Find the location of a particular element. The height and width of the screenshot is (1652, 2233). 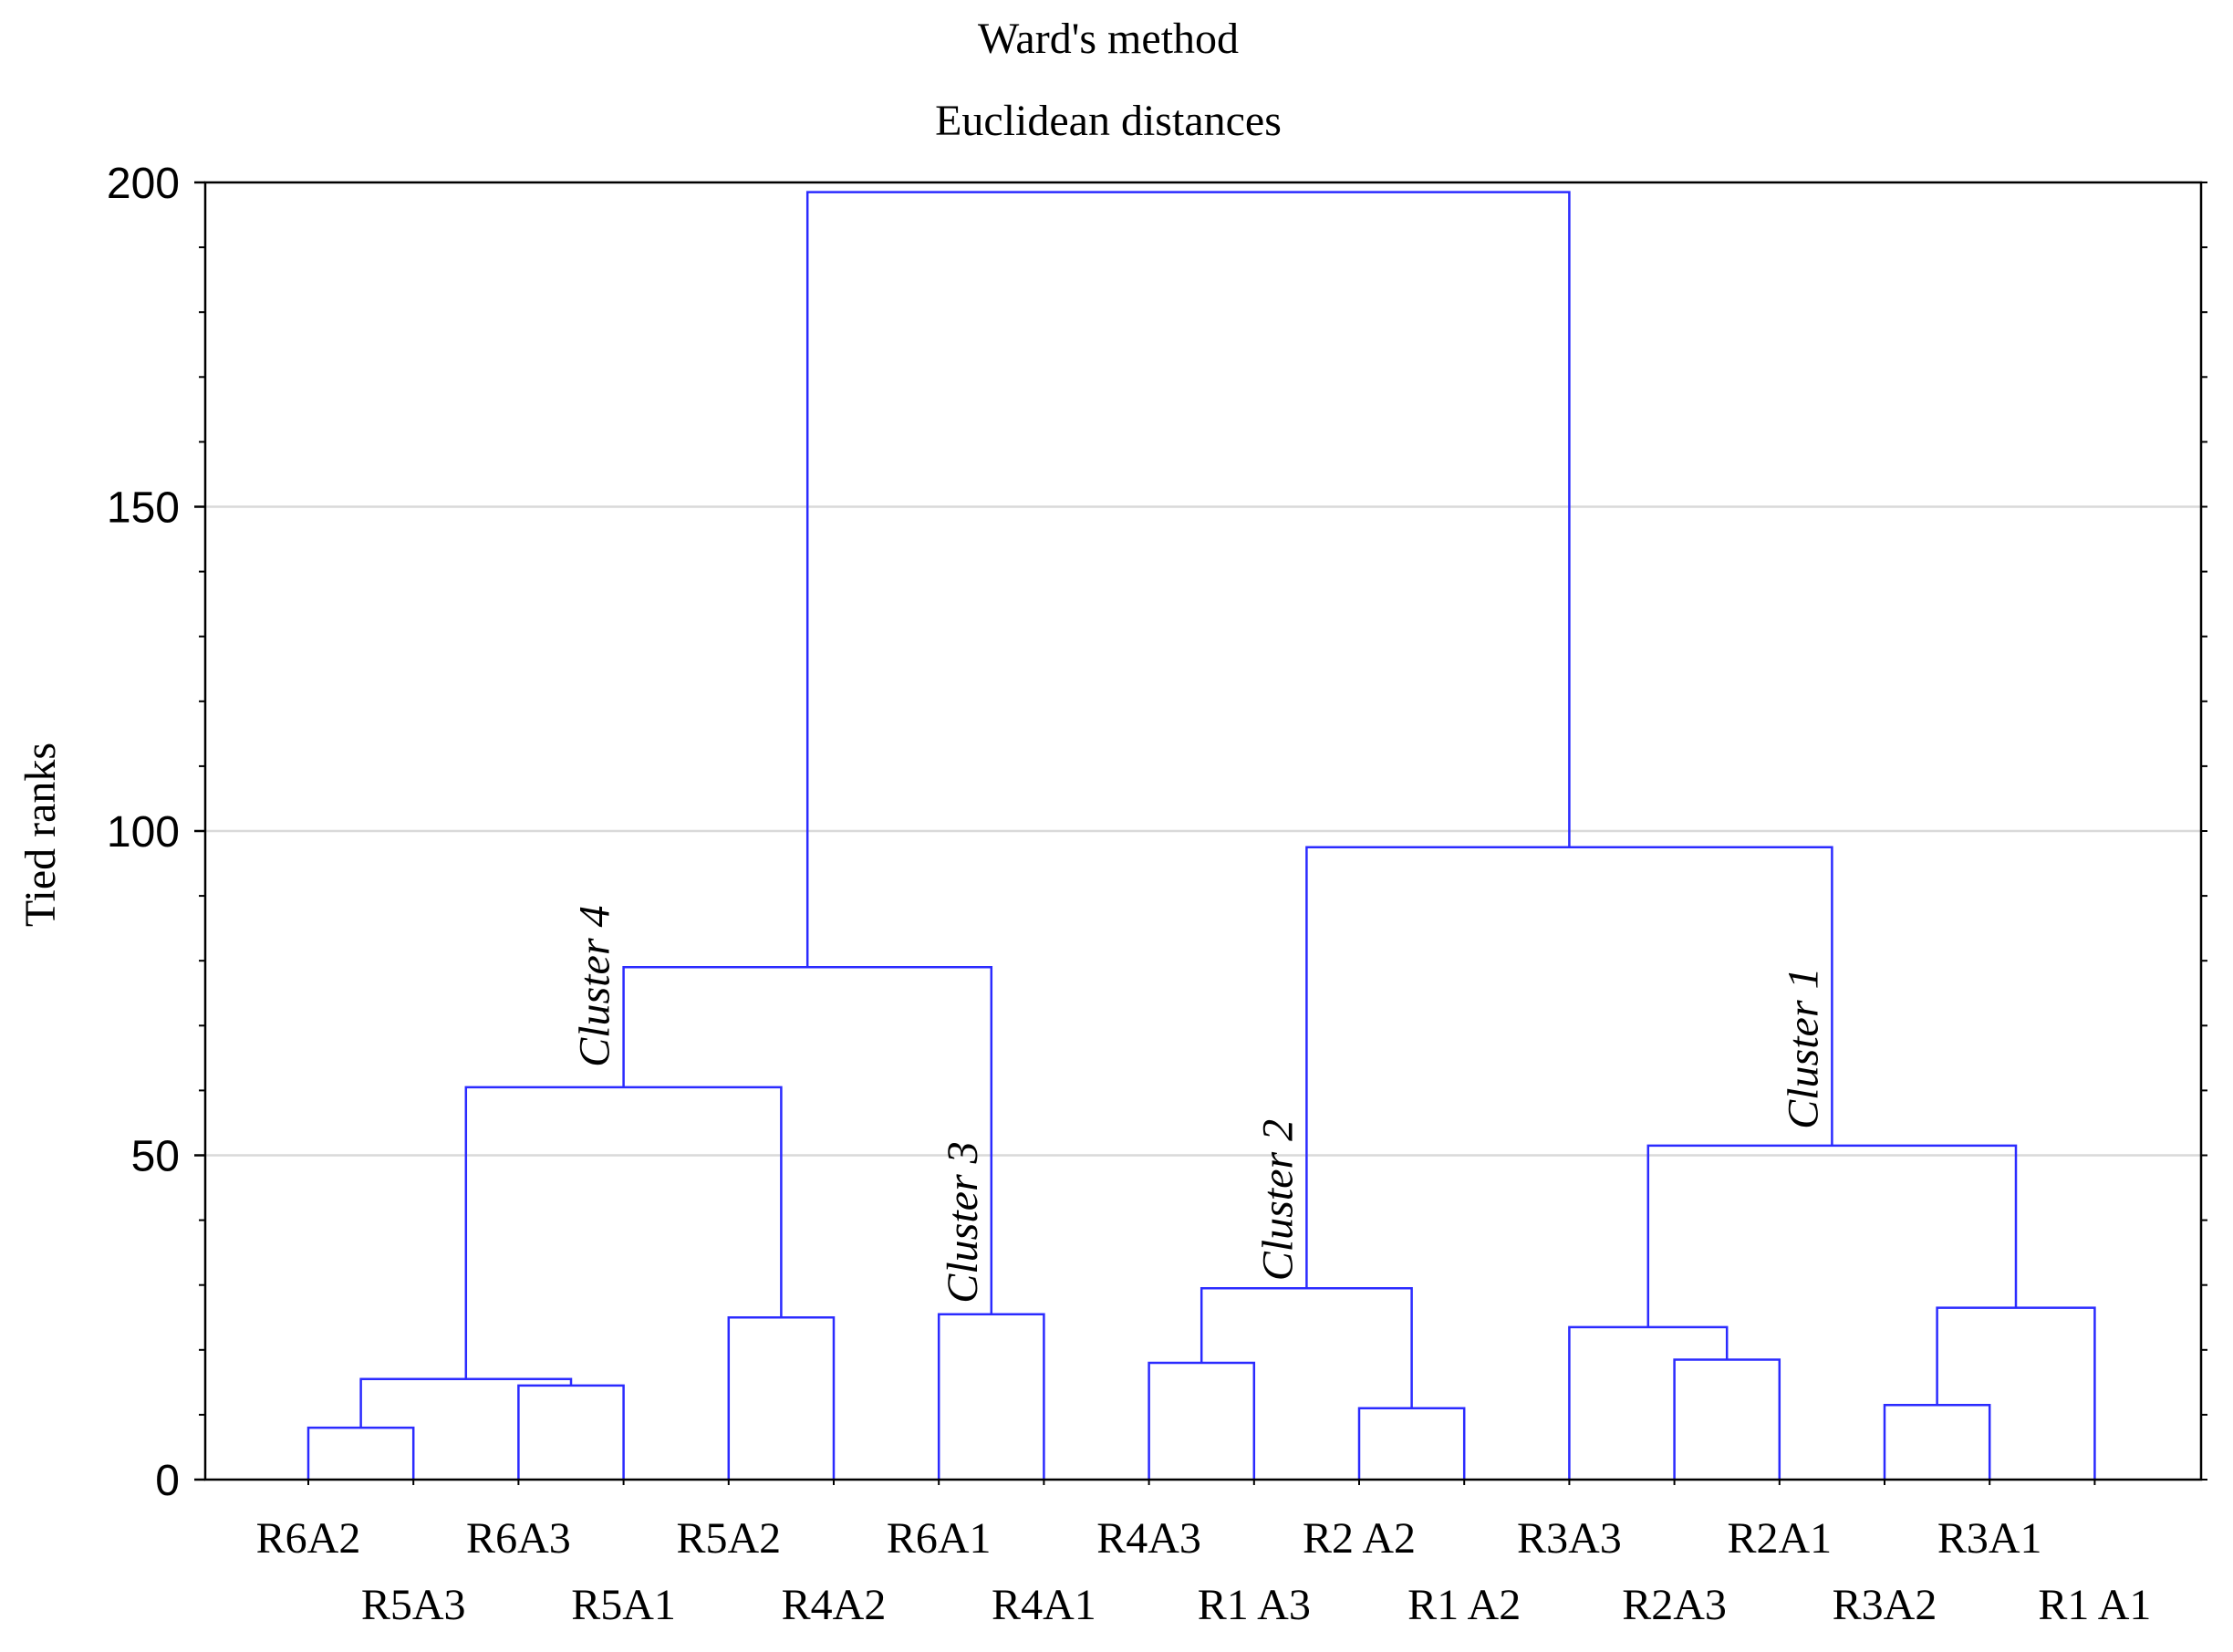

leaf-label: R3A3 is located at coordinates (1569, 1539).